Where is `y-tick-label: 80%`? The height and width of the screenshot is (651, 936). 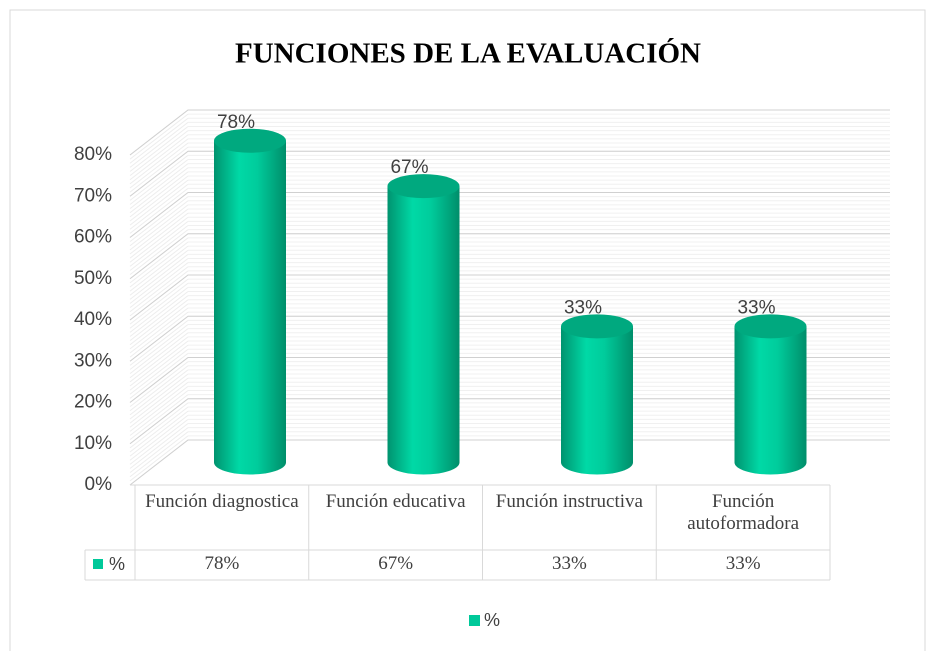
y-tick-label: 80% is located at coordinates (93, 154).